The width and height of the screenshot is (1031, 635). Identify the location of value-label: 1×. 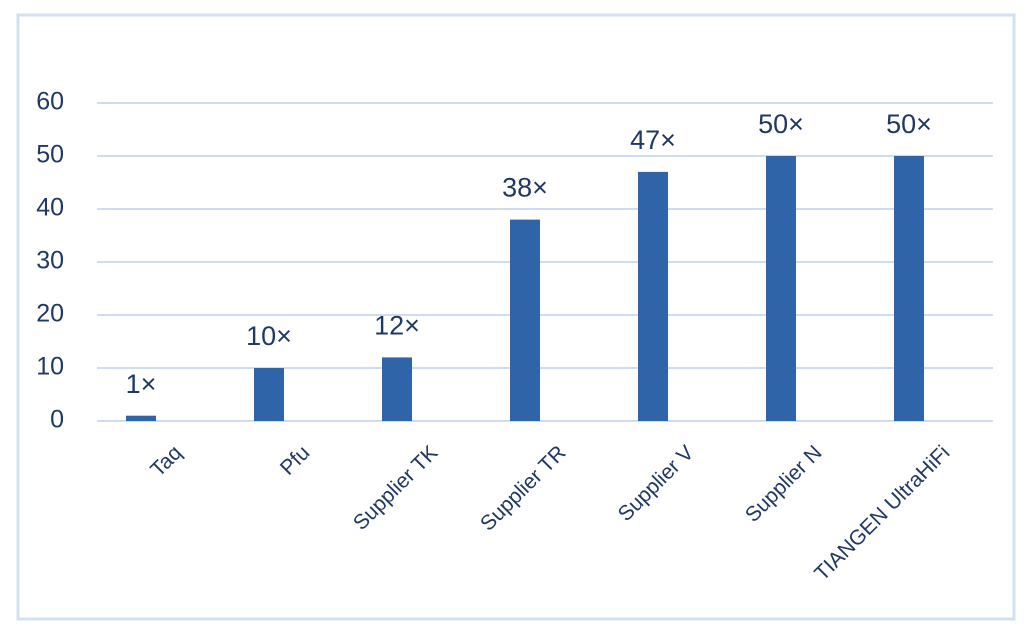
(141, 384).